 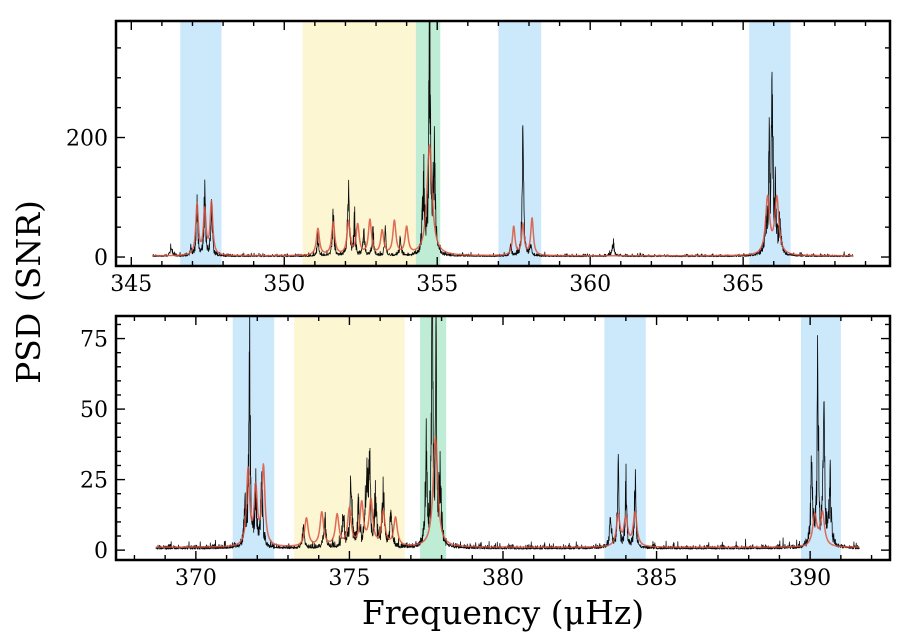 I want to click on x-tick-label: 380, so click(x=503, y=578).